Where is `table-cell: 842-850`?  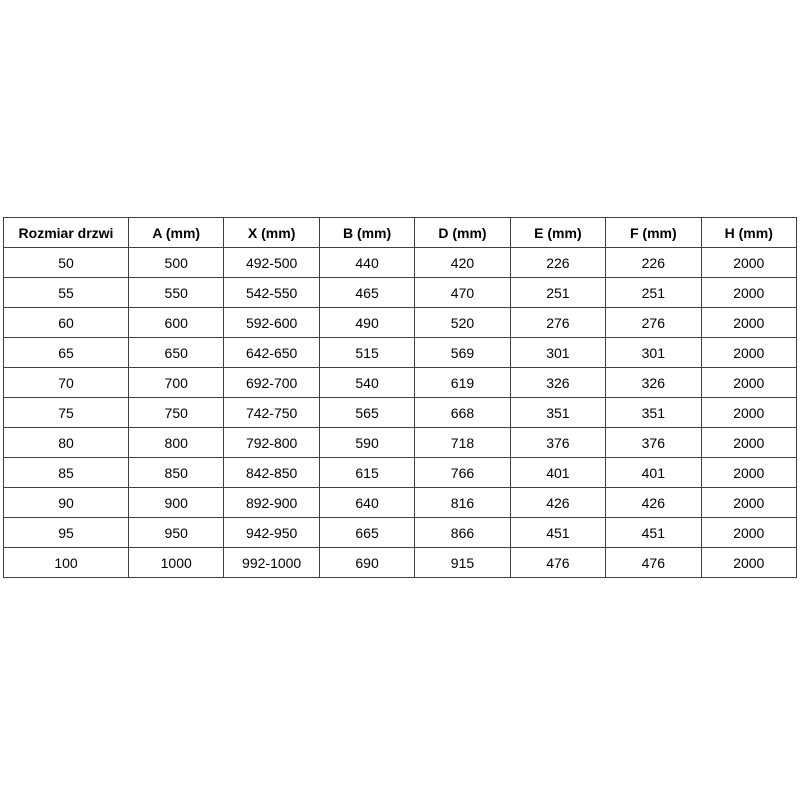 table-cell: 842-850 is located at coordinates (271, 472).